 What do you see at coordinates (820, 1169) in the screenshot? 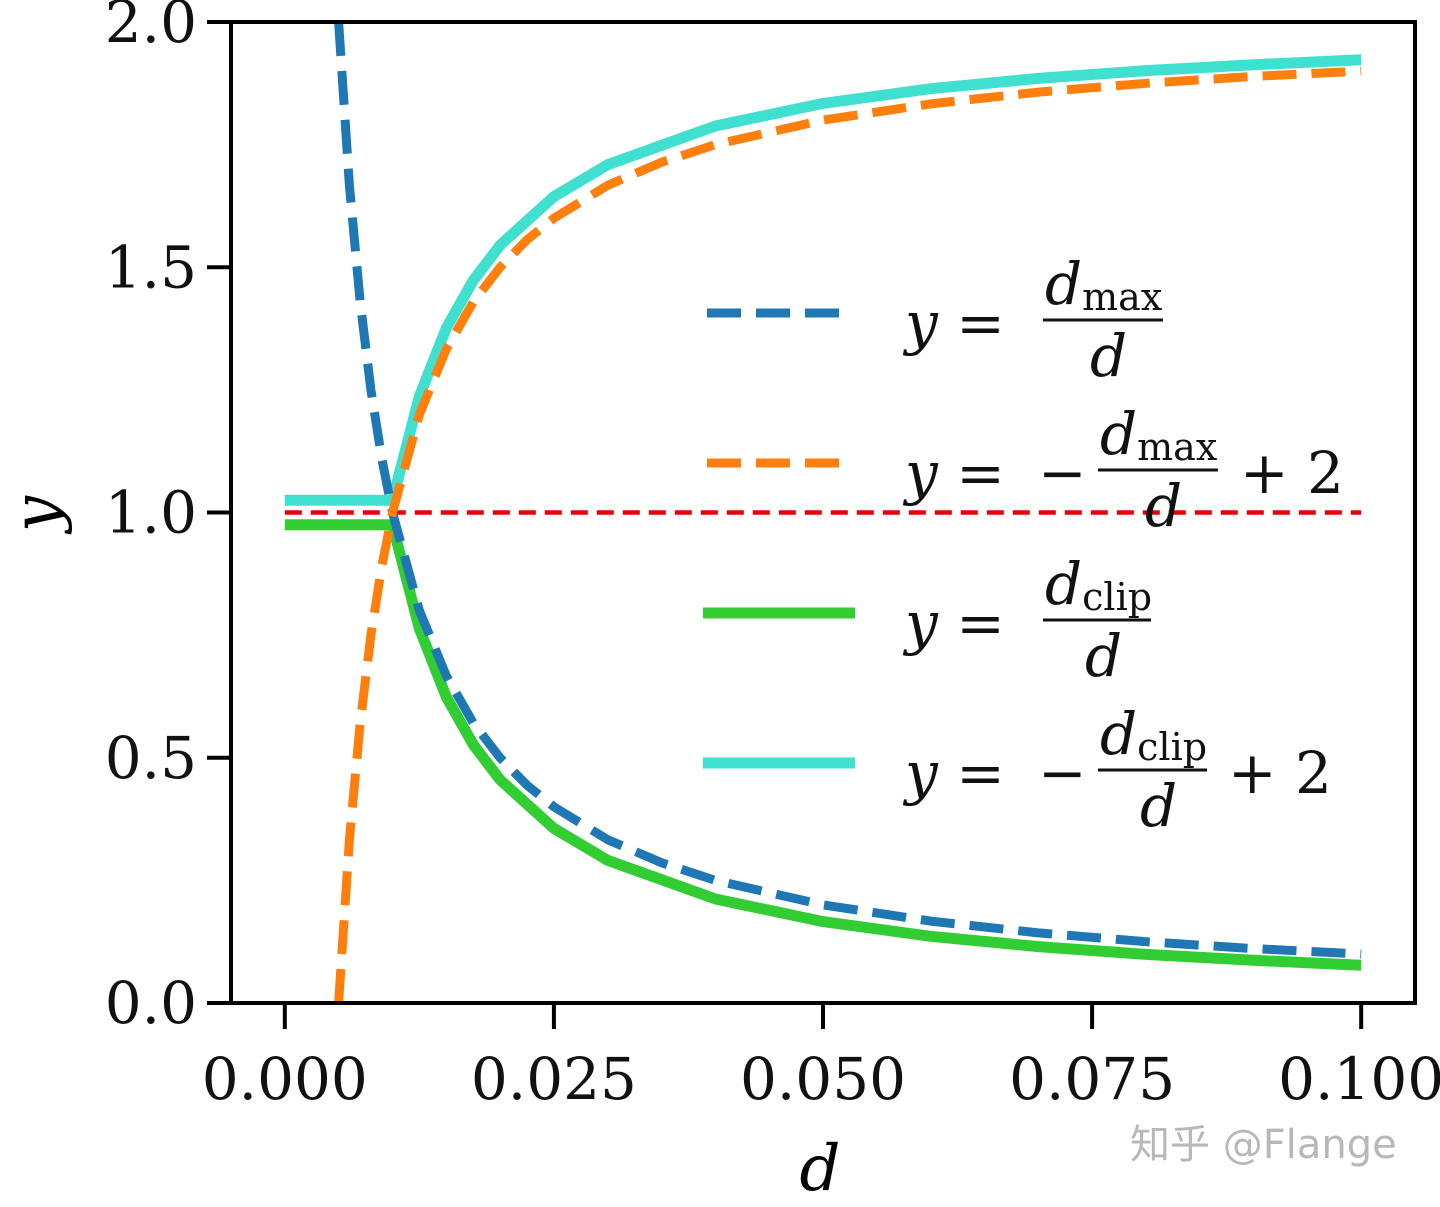
I see `x-axis-label: d` at bounding box center [820, 1169].